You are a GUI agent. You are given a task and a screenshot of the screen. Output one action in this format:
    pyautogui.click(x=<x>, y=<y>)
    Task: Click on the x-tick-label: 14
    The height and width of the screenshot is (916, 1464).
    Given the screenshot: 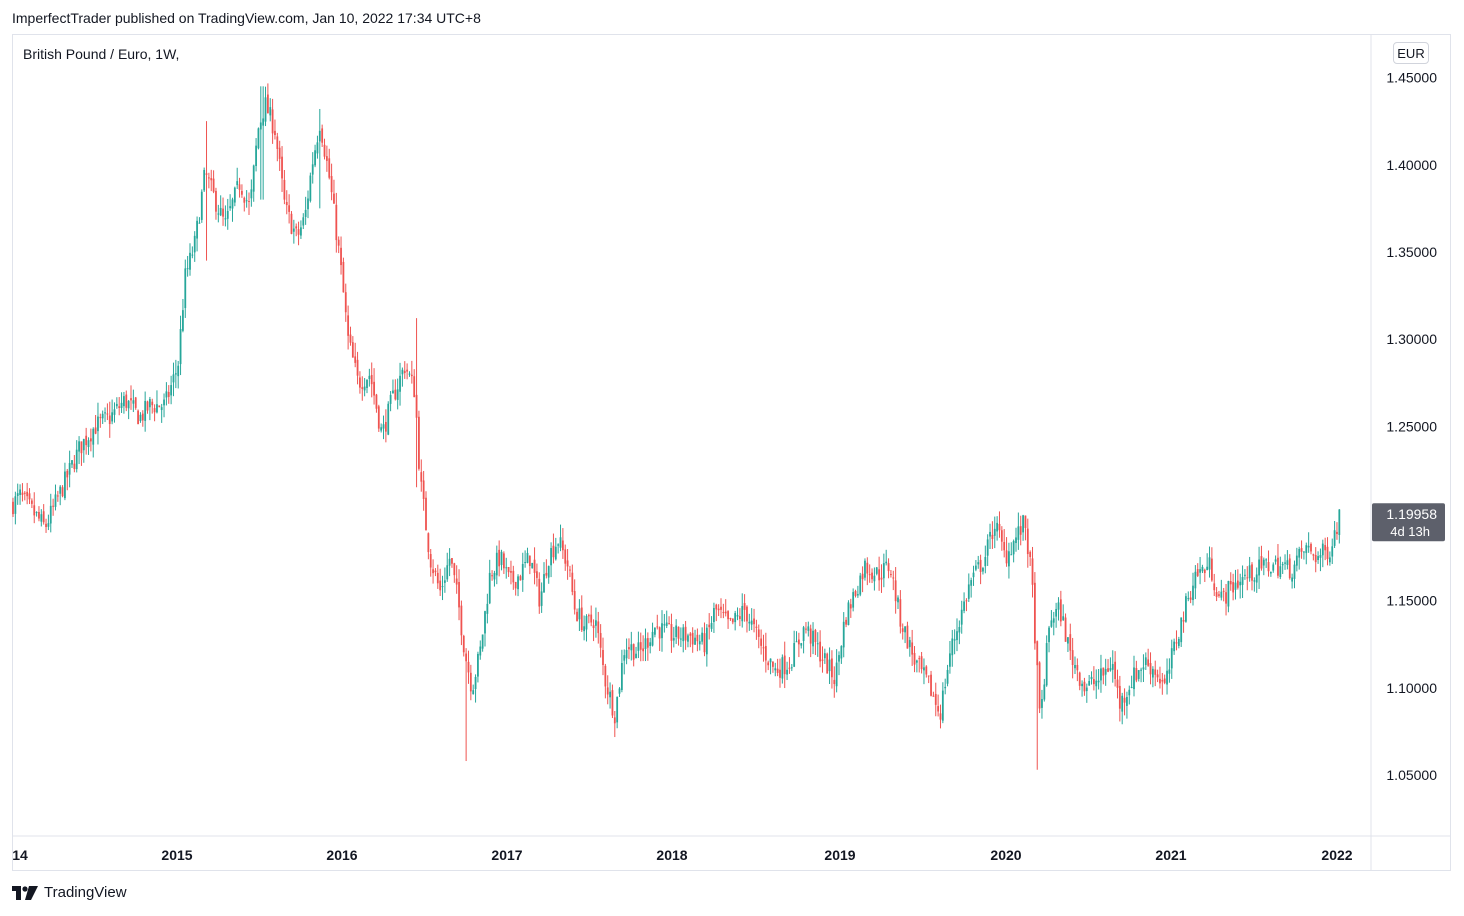 What is the action you would take?
    pyautogui.click(x=20, y=855)
    